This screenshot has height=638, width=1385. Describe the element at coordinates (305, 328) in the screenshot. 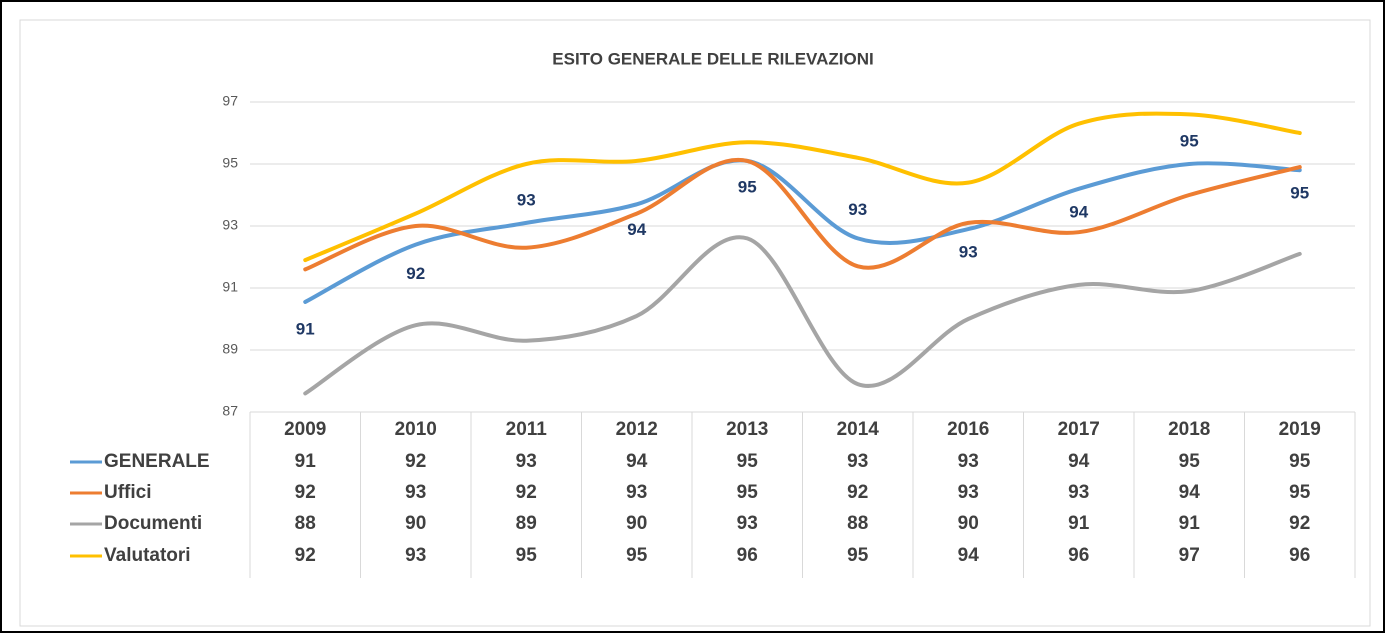

I see `data-label: 91` at that location.